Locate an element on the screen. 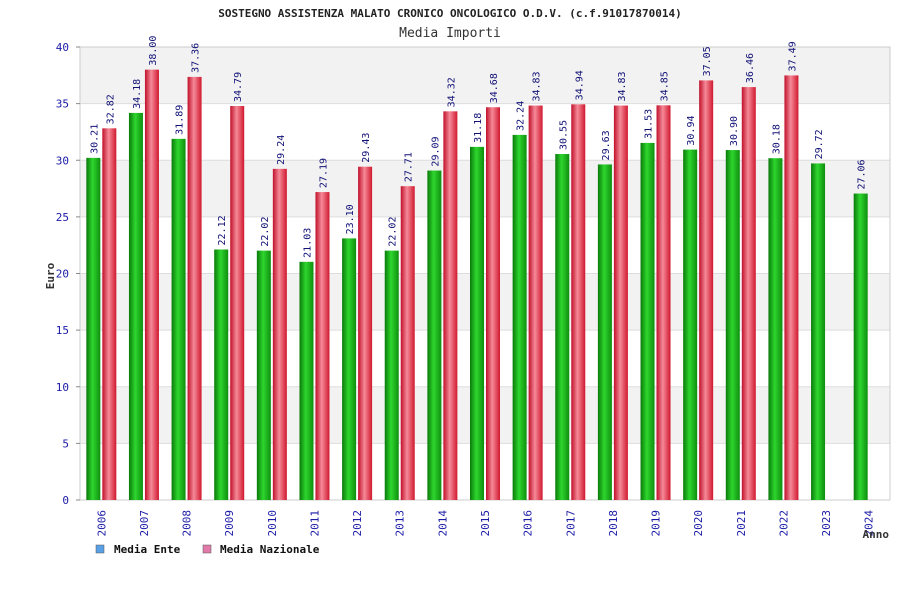 Image resolution: width=900 pixels, height=605 pixels. value-label: 27.06 is located at coordinates (862, 174).